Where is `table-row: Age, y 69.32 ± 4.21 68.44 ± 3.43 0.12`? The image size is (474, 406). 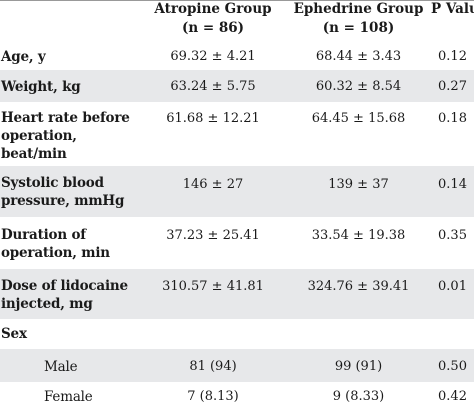 table-row: Age, y 69.32 ± 4.21 68.44 ± 3.43 0.12 is located at coordinates (237, 55).